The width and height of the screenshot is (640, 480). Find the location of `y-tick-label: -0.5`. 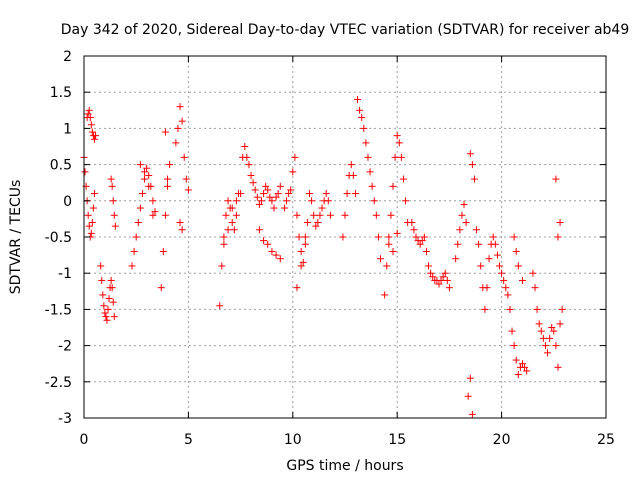

y-tick-label: -0.5 is located at coordinates (58, 238).